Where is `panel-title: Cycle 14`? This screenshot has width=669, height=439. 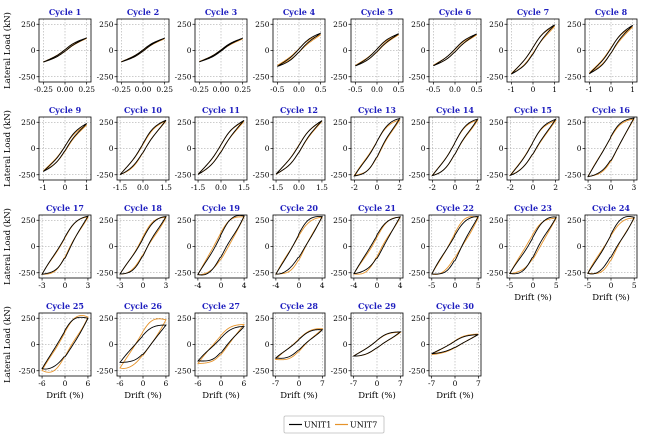 panel-title: Cycle 14 is located at coordinates (455, 110).